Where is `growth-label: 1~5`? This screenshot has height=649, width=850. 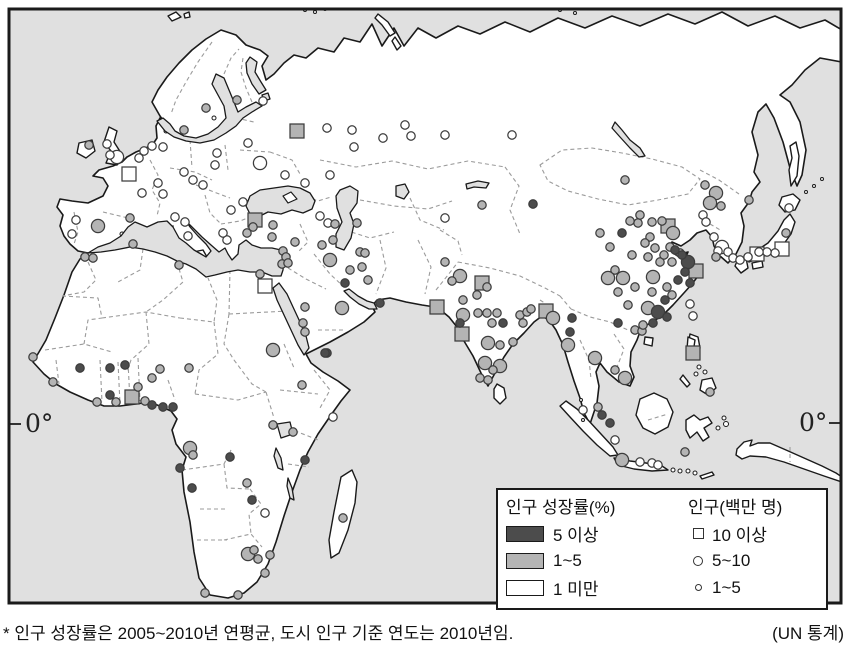 growth-label: 1~5 is located at coordinates (567, 560).